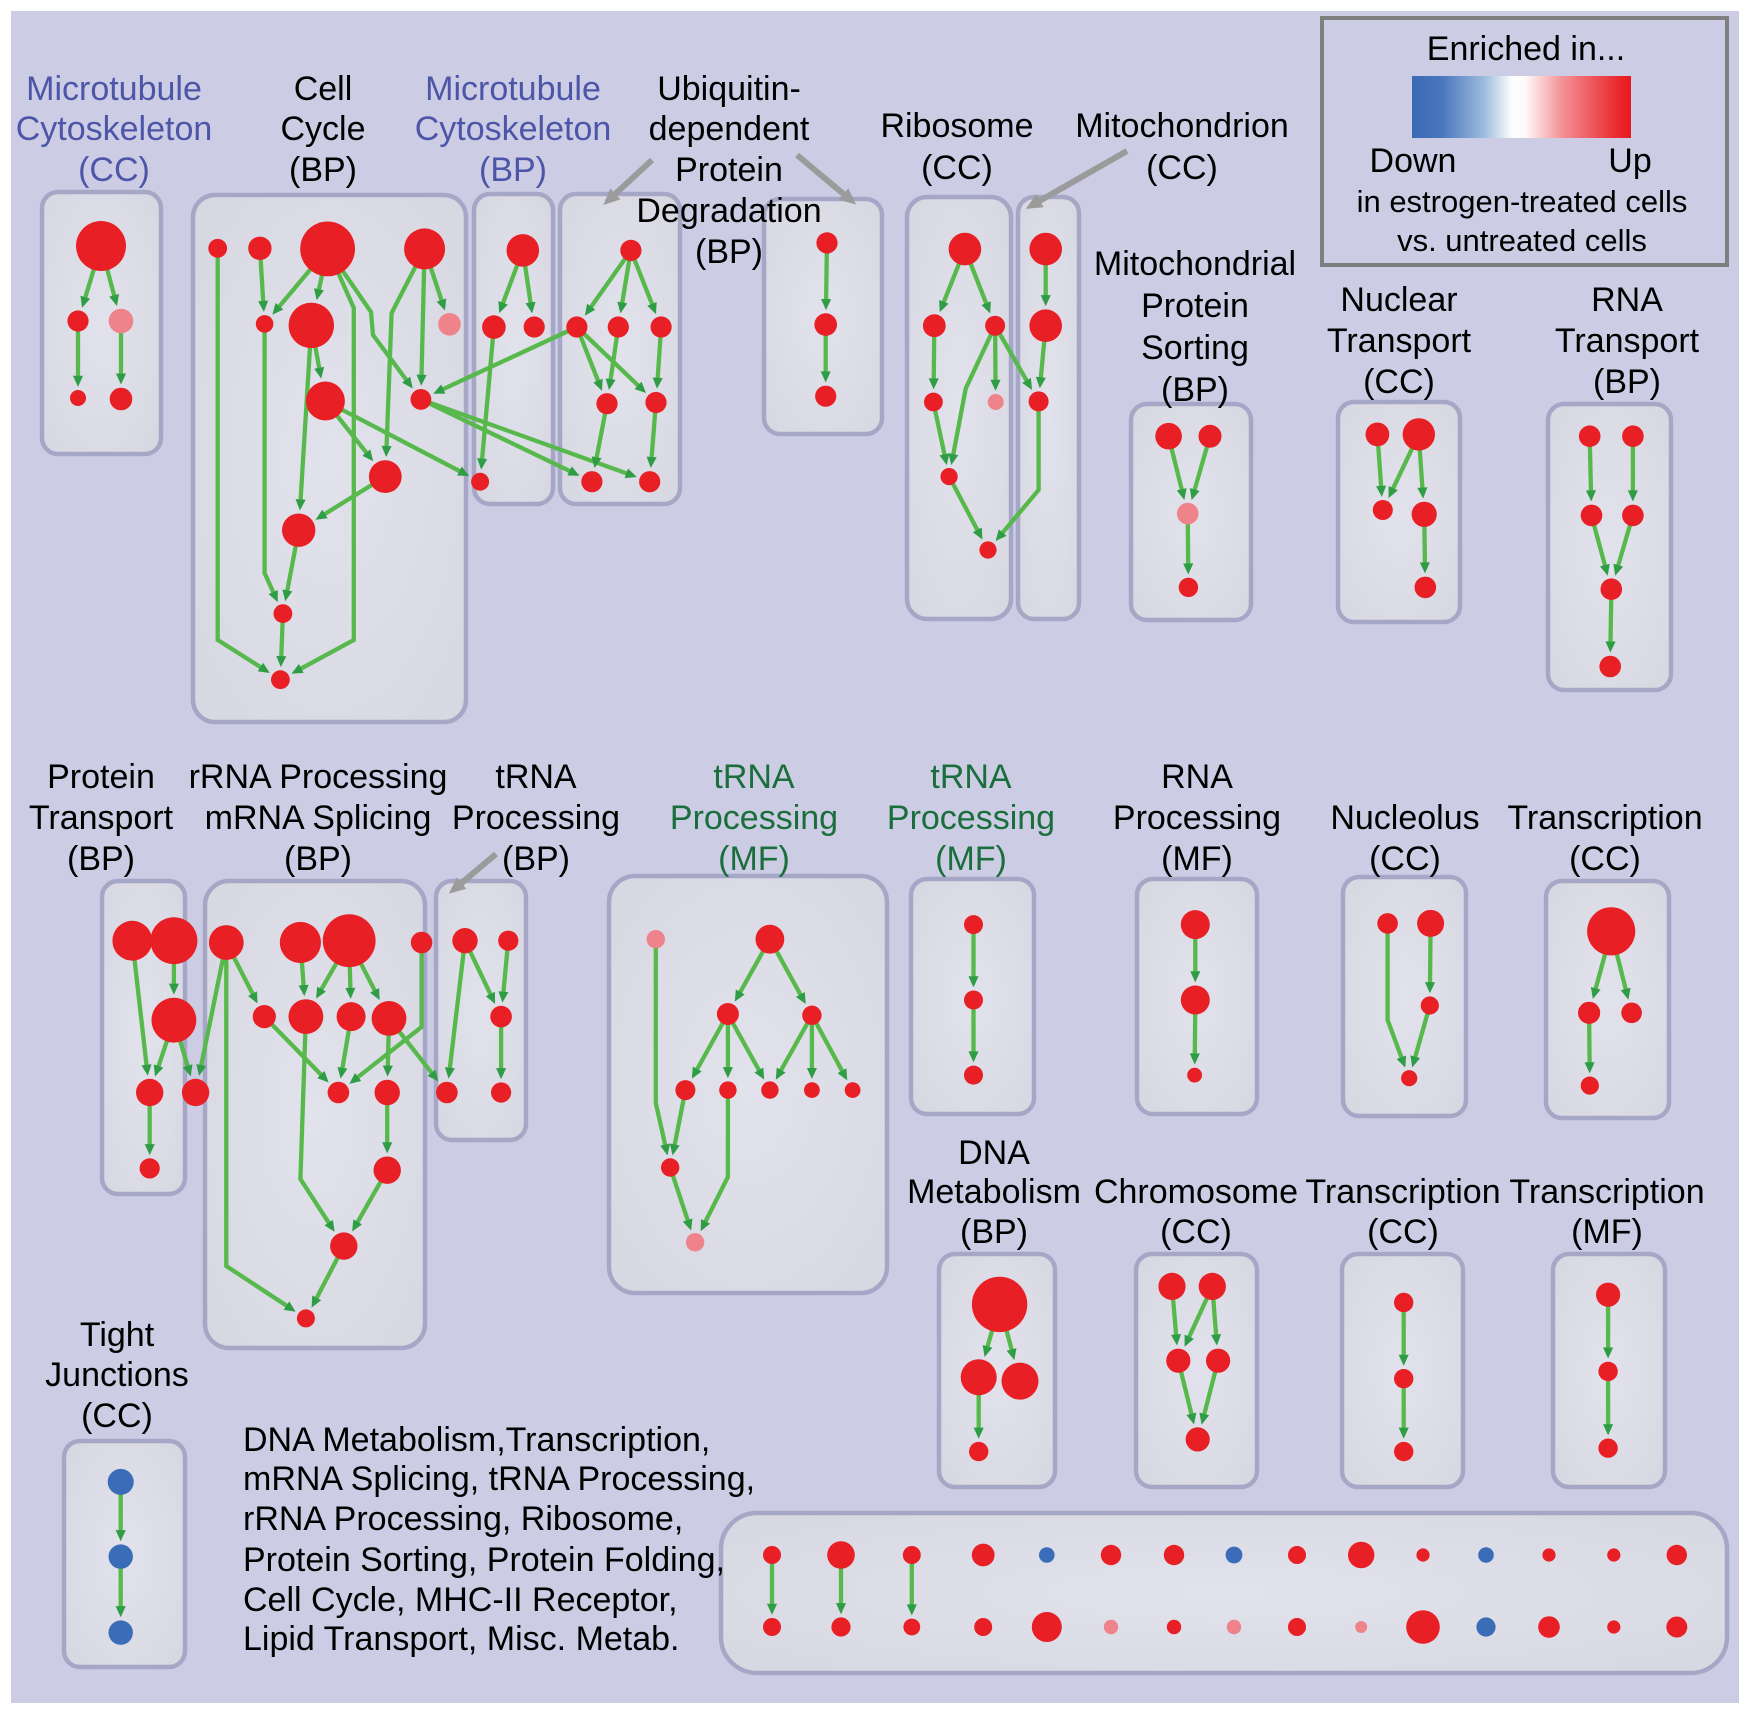 The height and width of the screenshot is (1720, 1750). I want to click on svg-text: Cycle, so click(322, 129).